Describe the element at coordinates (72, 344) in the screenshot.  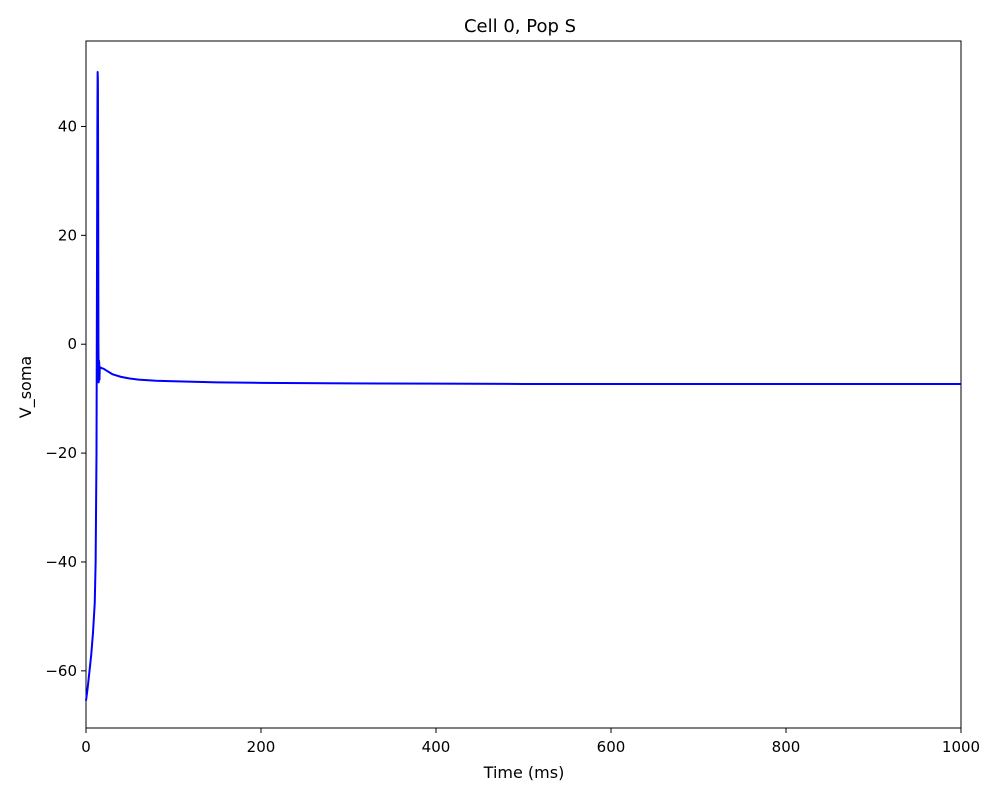
I see `y-tick-label: 0` at that location.